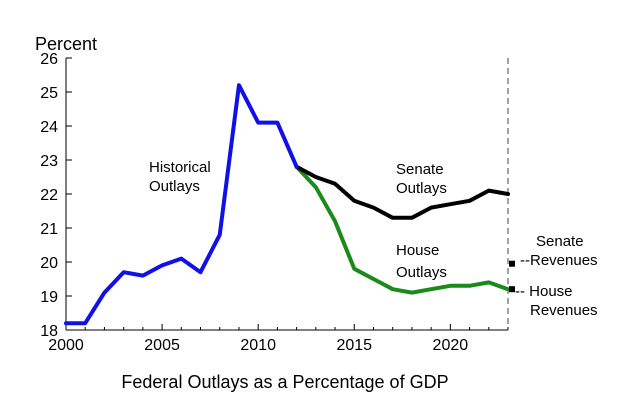  I want to click on x-tick-label-2005: 2005, so click(162, 345).